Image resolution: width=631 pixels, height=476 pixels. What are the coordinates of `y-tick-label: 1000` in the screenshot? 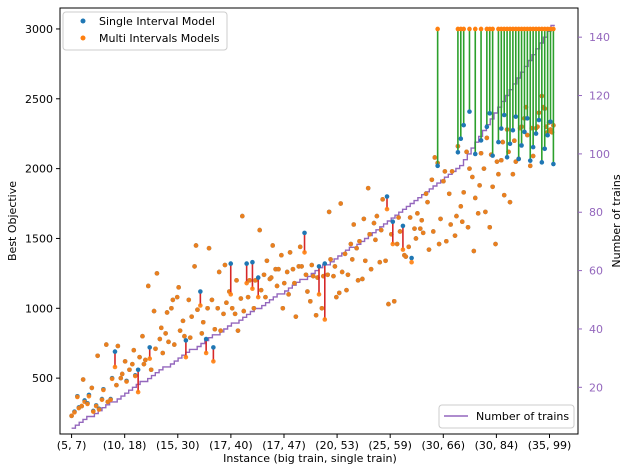 It's located at (39, 308).